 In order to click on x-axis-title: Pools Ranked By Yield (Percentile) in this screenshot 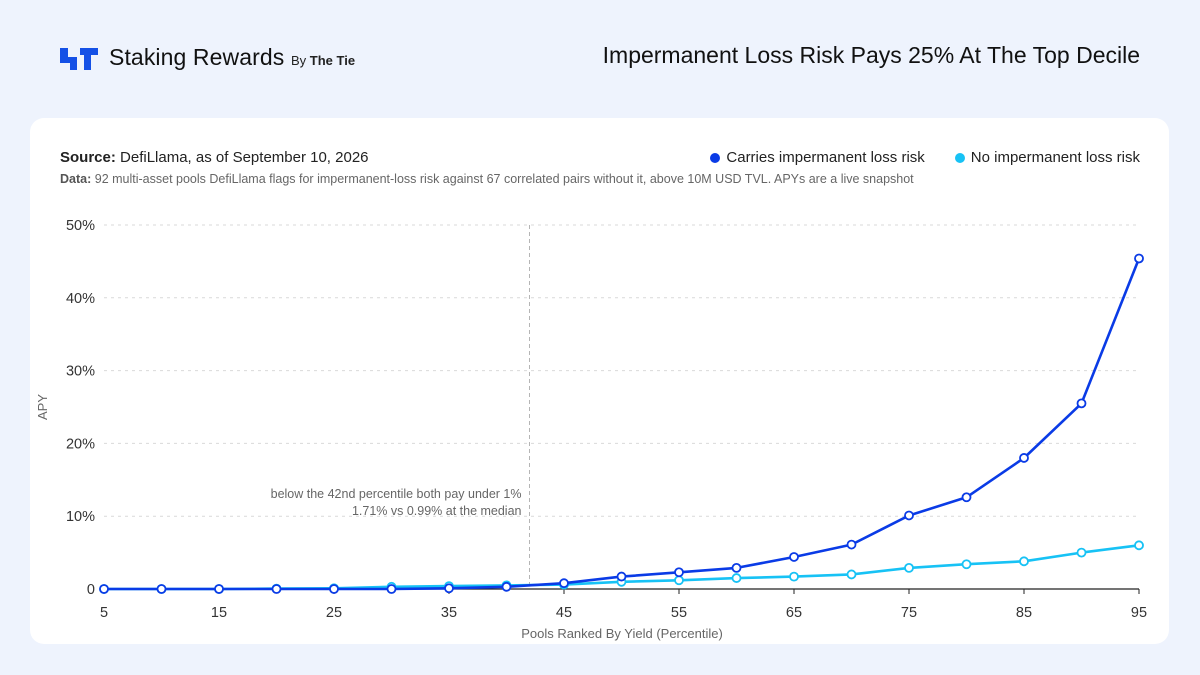, I will do `click(622, 633)`.